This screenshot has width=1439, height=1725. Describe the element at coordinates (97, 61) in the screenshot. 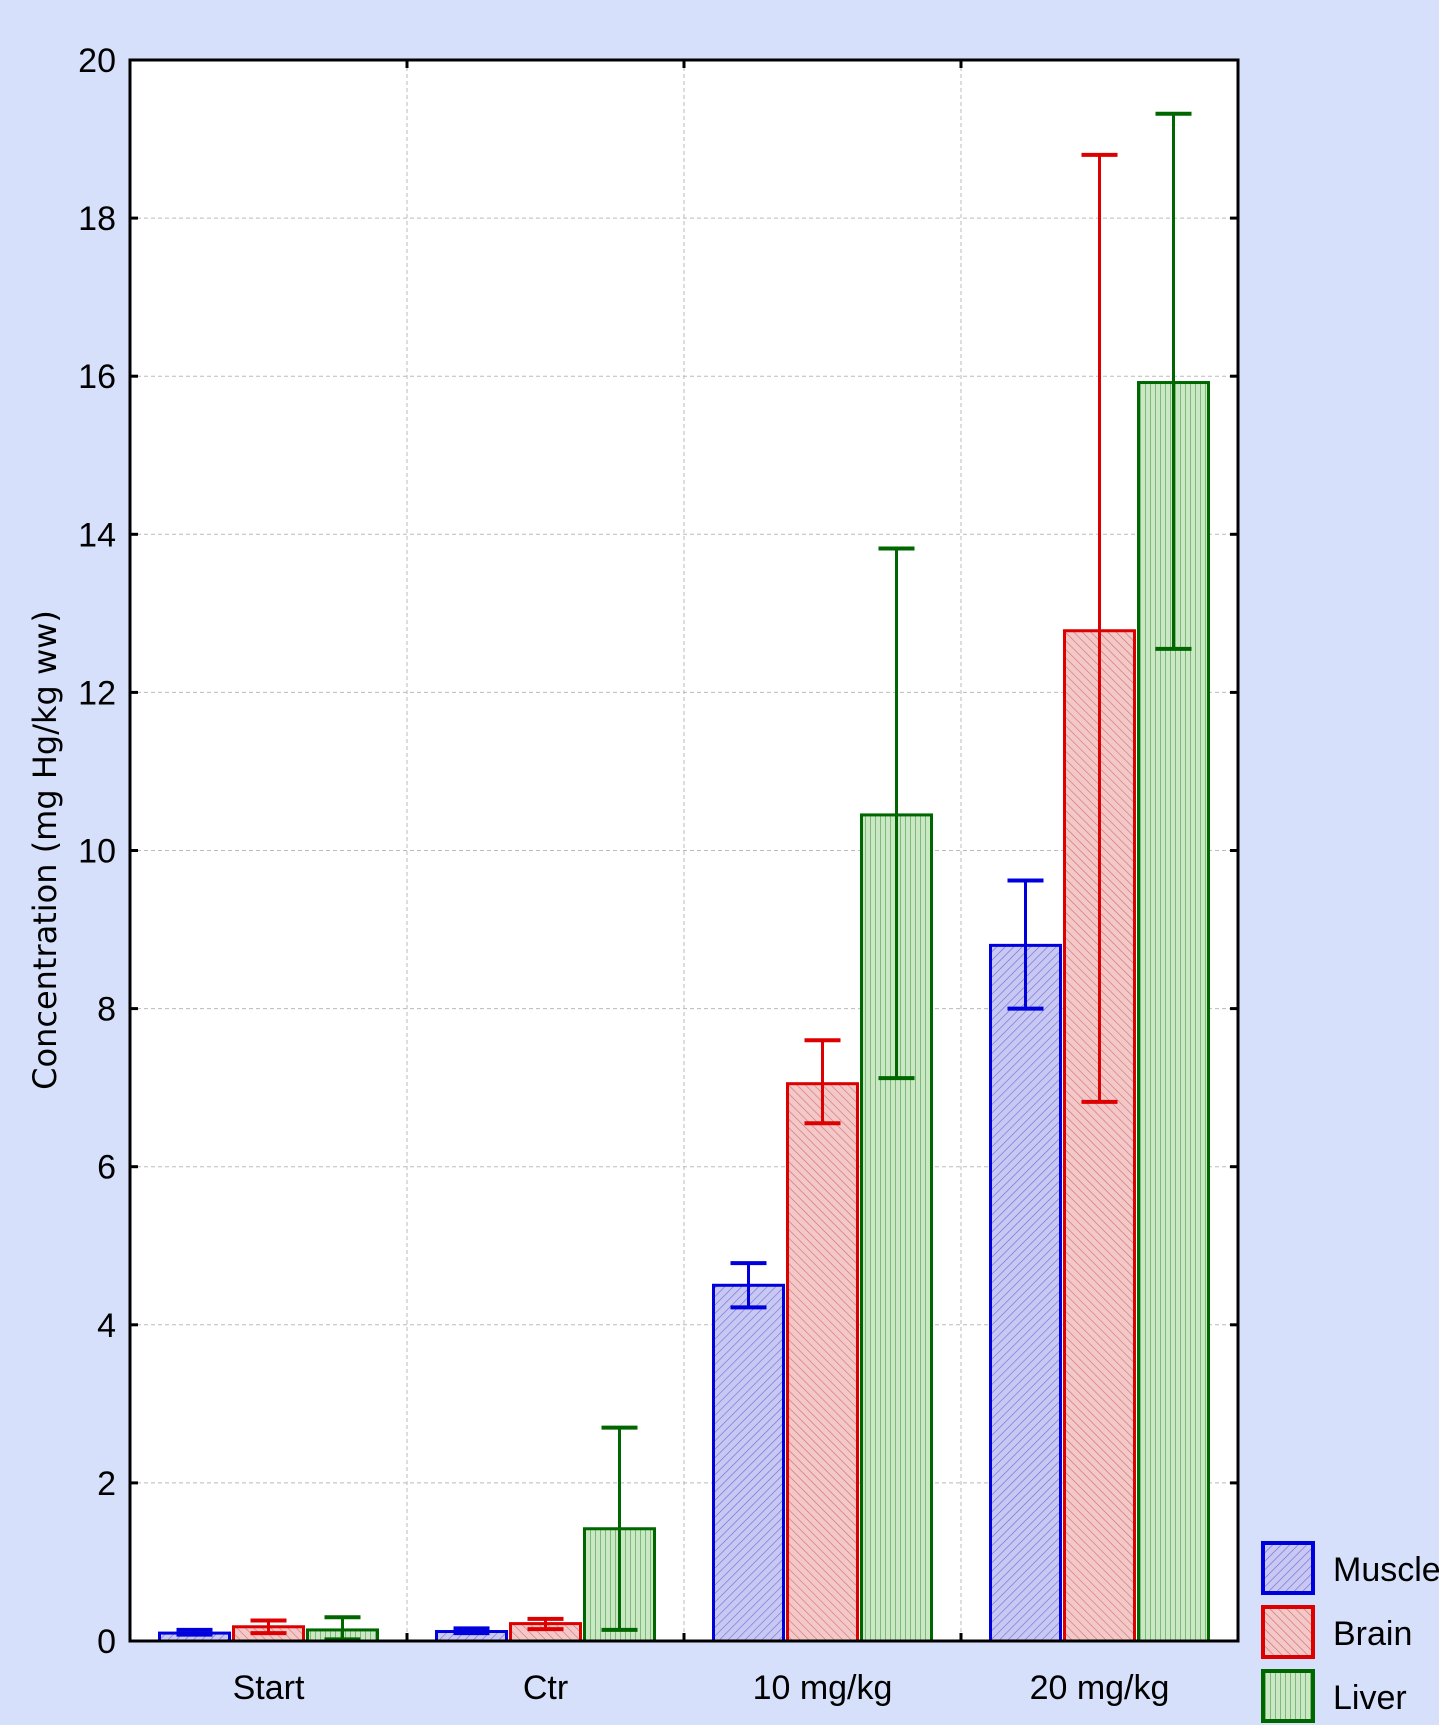

I see `y-tick-label: 20` at that location.